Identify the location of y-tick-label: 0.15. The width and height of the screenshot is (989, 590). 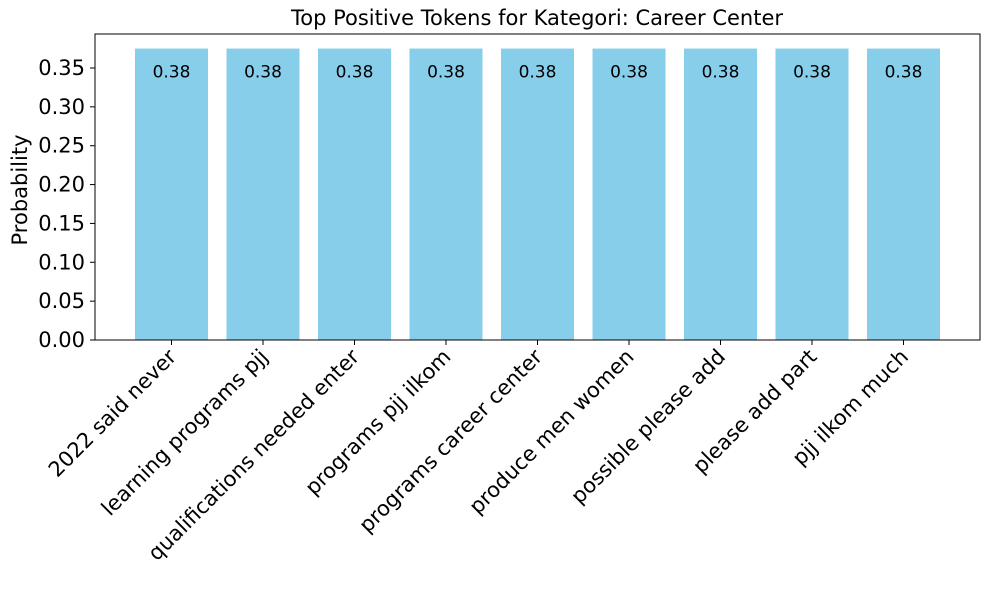
(61, 223).